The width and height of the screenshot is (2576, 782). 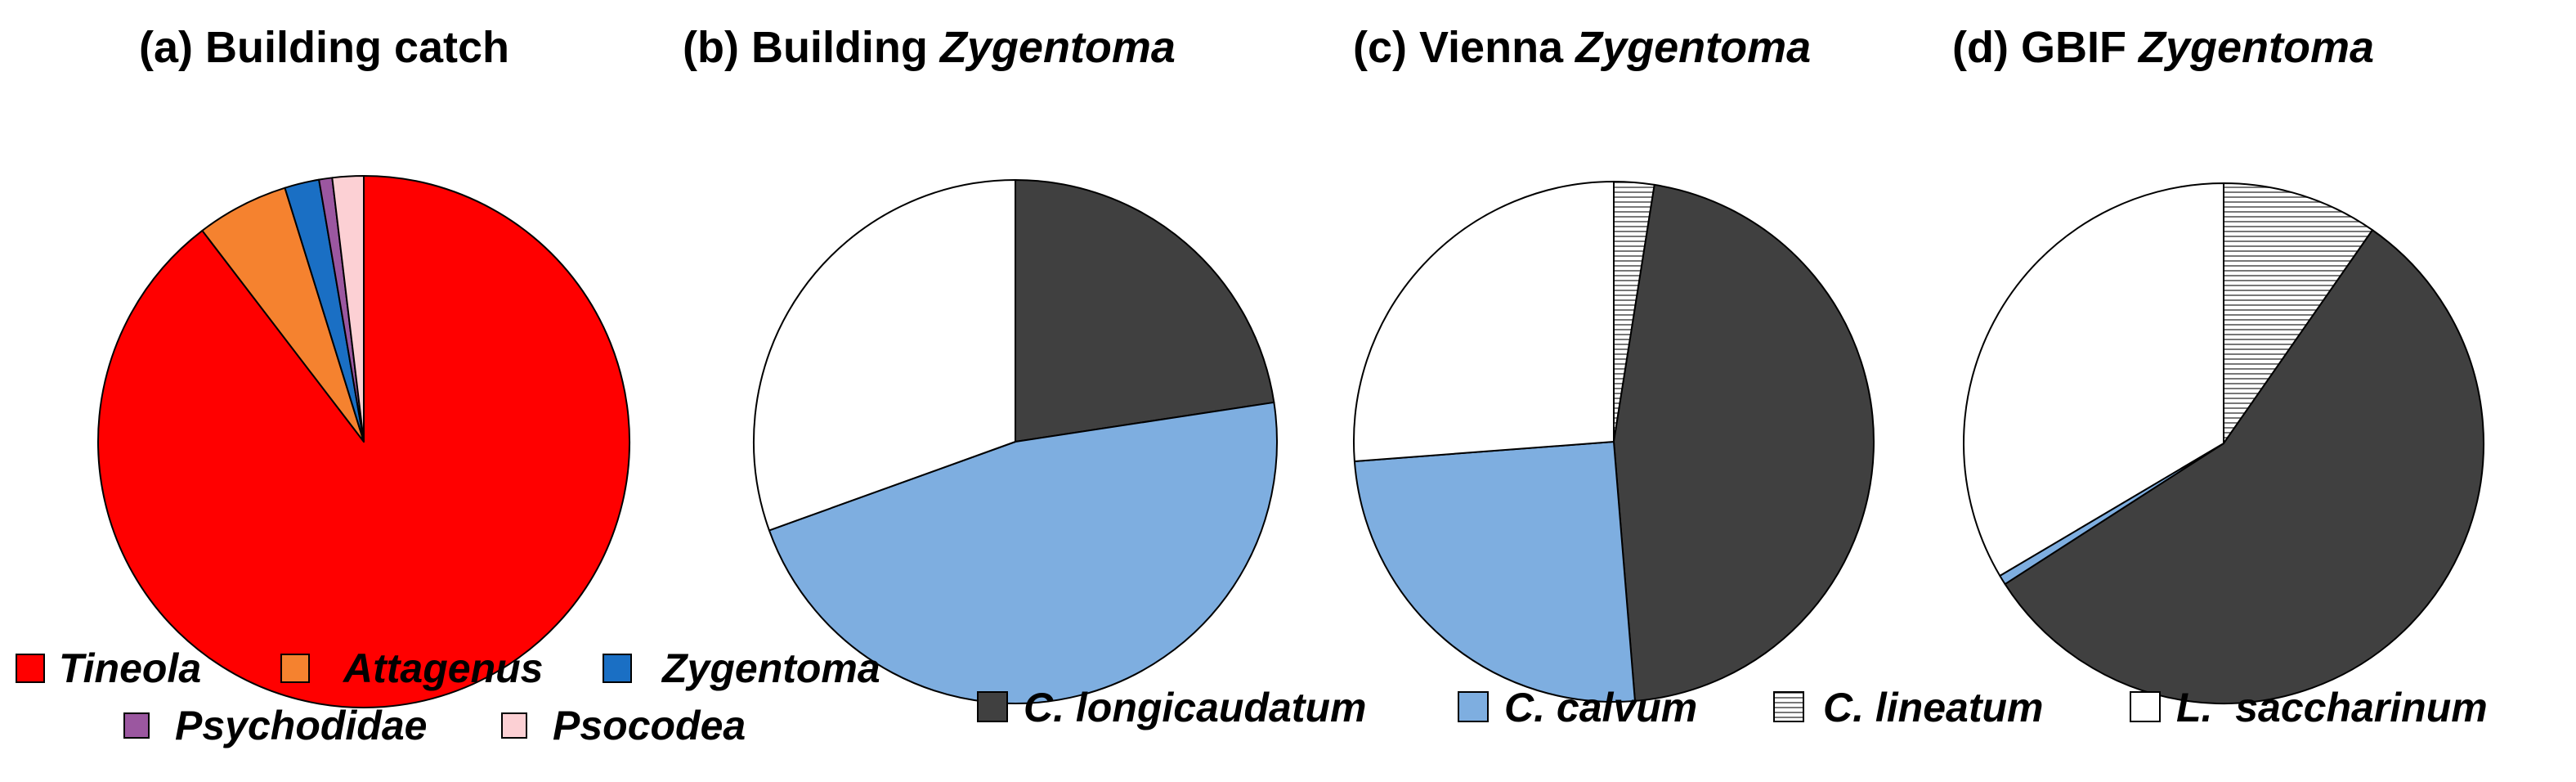 What do you see at coordinates (2145, 706) in the screenshot?
I see `legend-swatch-l-saccharinum` at bounding box center [2145, 706].